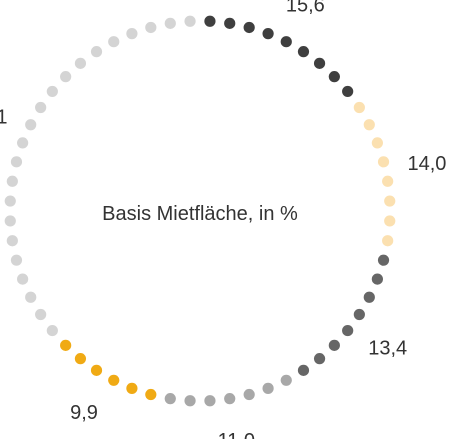  What do you see at coordinates (387, 348) in the screenshot?
I see `slice-value-label: 13,4` at bounding box center [387, 348].